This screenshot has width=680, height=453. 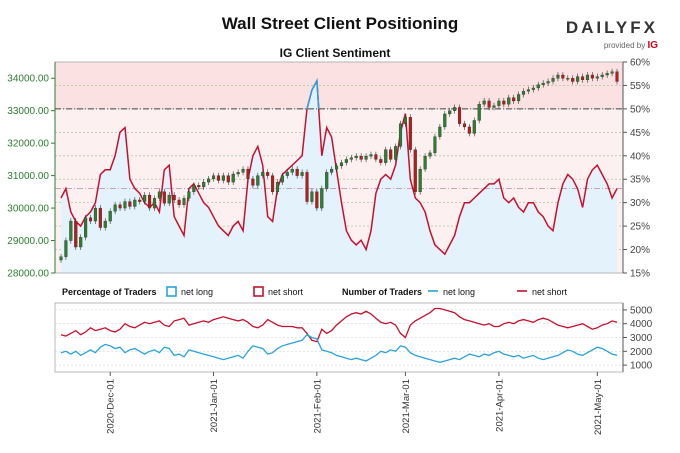 What do you see at coordinates (640, 156) in the screenshot?
I see `right-tick-label: 40%` at bounding box center [640, 156].